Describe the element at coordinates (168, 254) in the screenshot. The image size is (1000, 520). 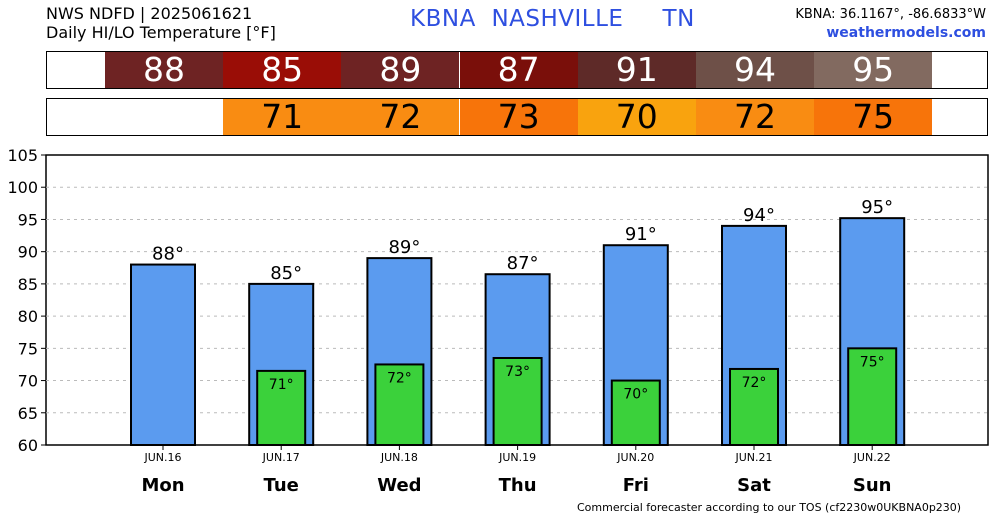
I see `hi-bar-label: 88°` at that location.